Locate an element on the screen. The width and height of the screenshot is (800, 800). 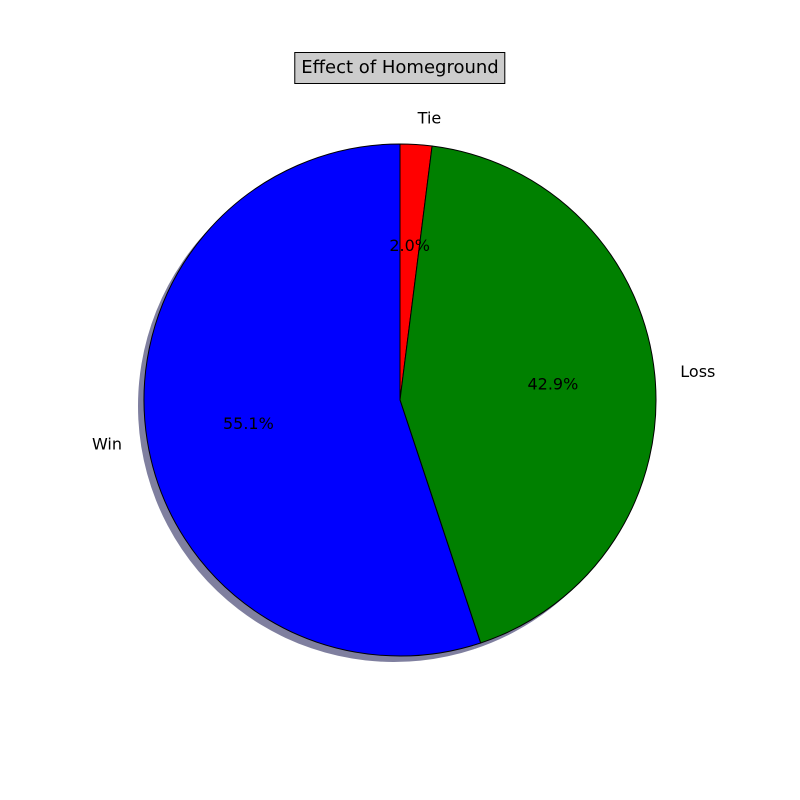
slice-label-tie: Tie is located at coordinates (429, 117).